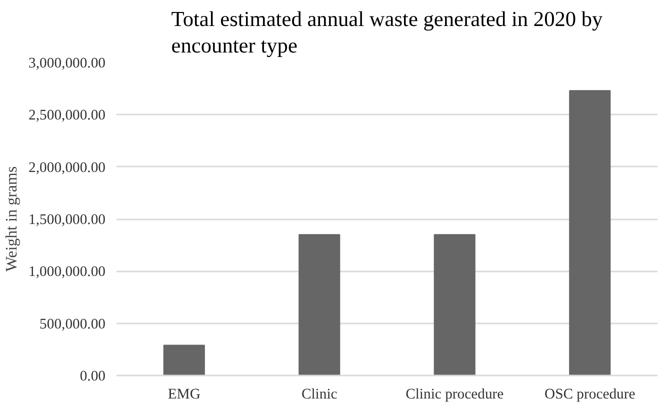 The width and height of the screenshot is (672, 405). What do you see at coordinates (93, 376) in the screenshot?
I see `y-tick-label: 0.00` at bounding box center [93, 376].